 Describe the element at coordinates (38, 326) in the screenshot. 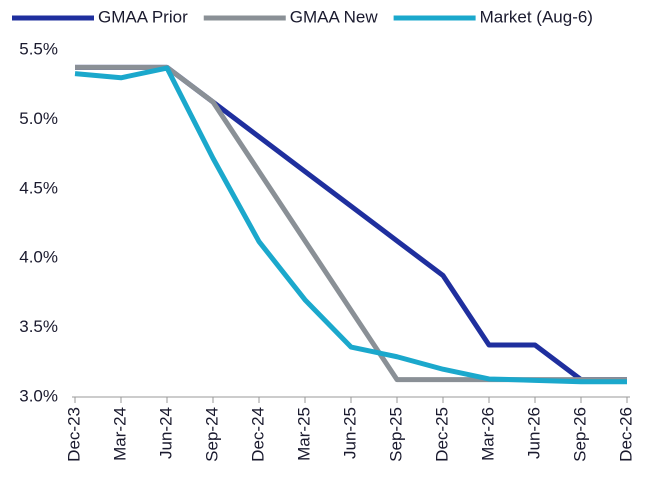

I see `y-tick-label: 3.5%` at that location.